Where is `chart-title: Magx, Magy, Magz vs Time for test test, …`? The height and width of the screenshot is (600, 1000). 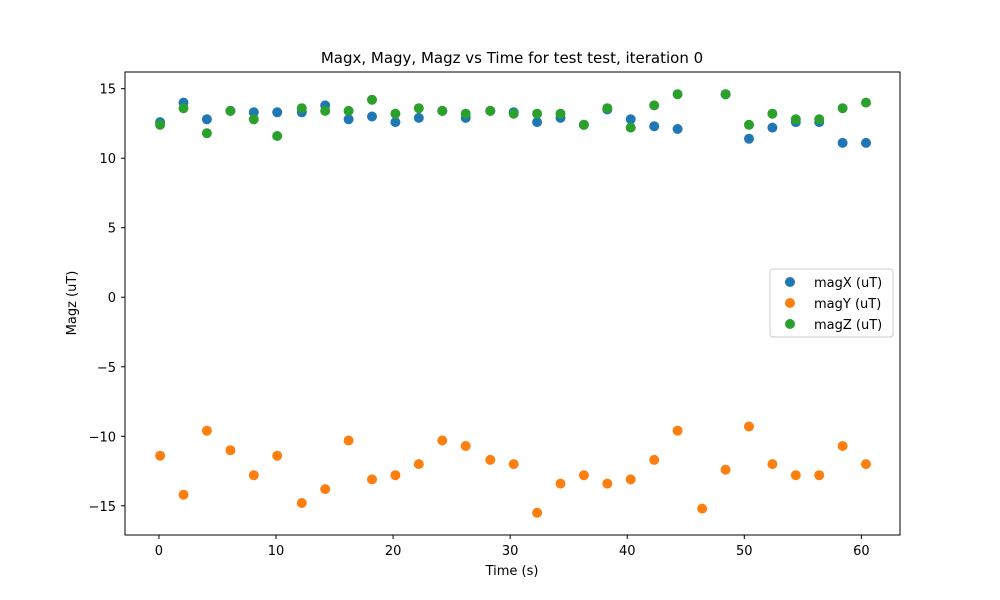
chart-title: Magx, Magy, Magz vs Time for test test, … is located at coordinates (512, 58).